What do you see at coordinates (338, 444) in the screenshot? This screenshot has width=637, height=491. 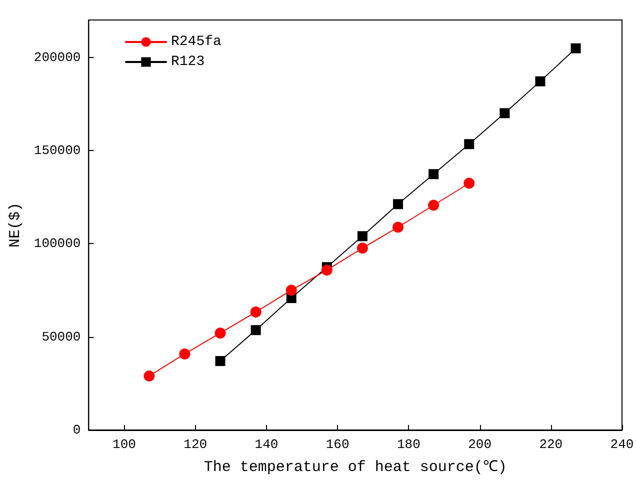 I see `x-tick-label: 160` at bounding box center [338, 444].